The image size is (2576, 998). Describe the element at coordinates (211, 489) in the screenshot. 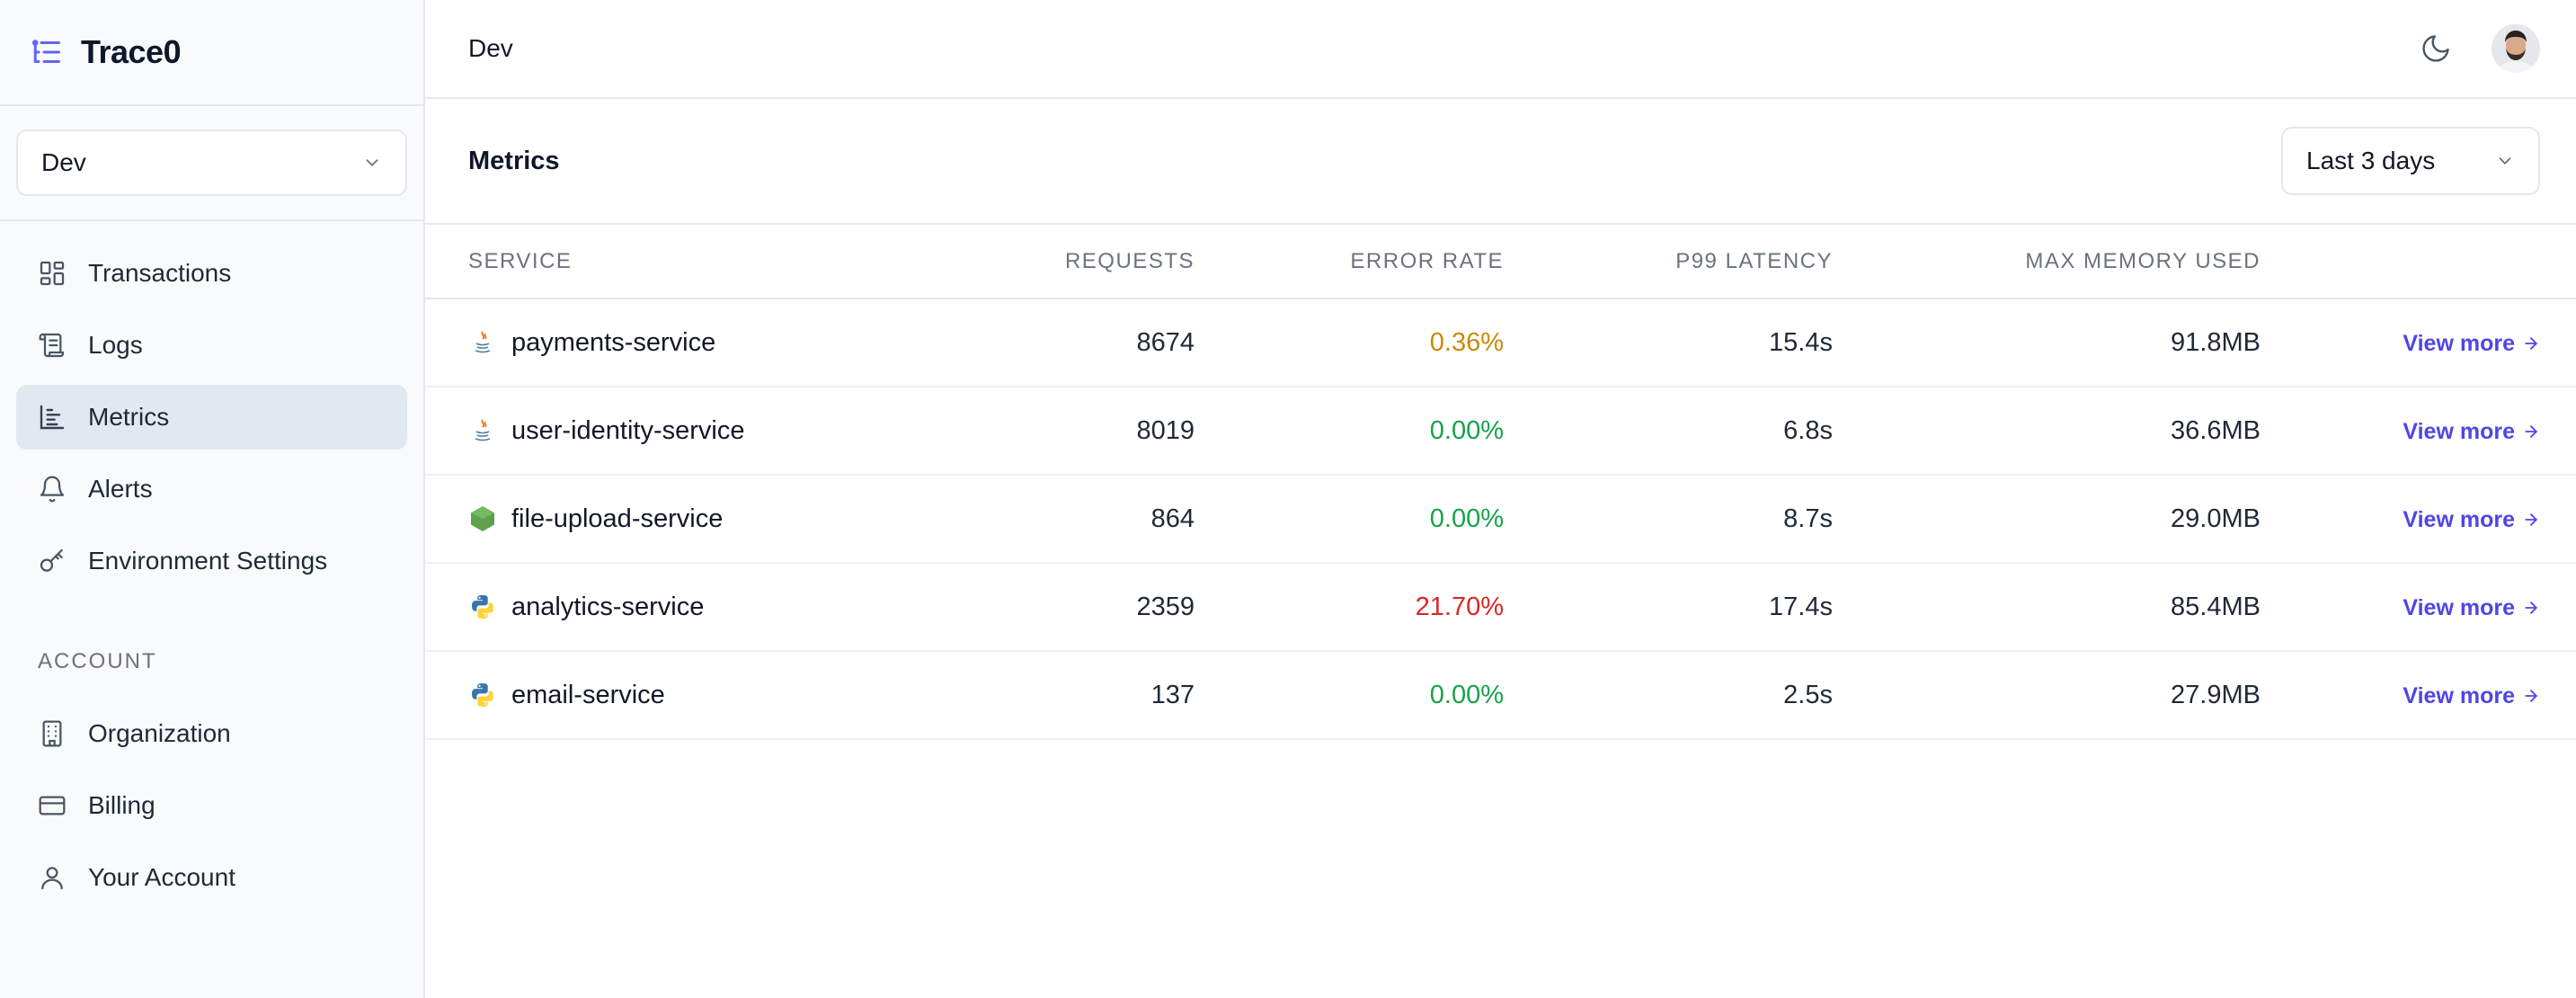

I see `sidebar-item-alerts: Alerts` at that location.